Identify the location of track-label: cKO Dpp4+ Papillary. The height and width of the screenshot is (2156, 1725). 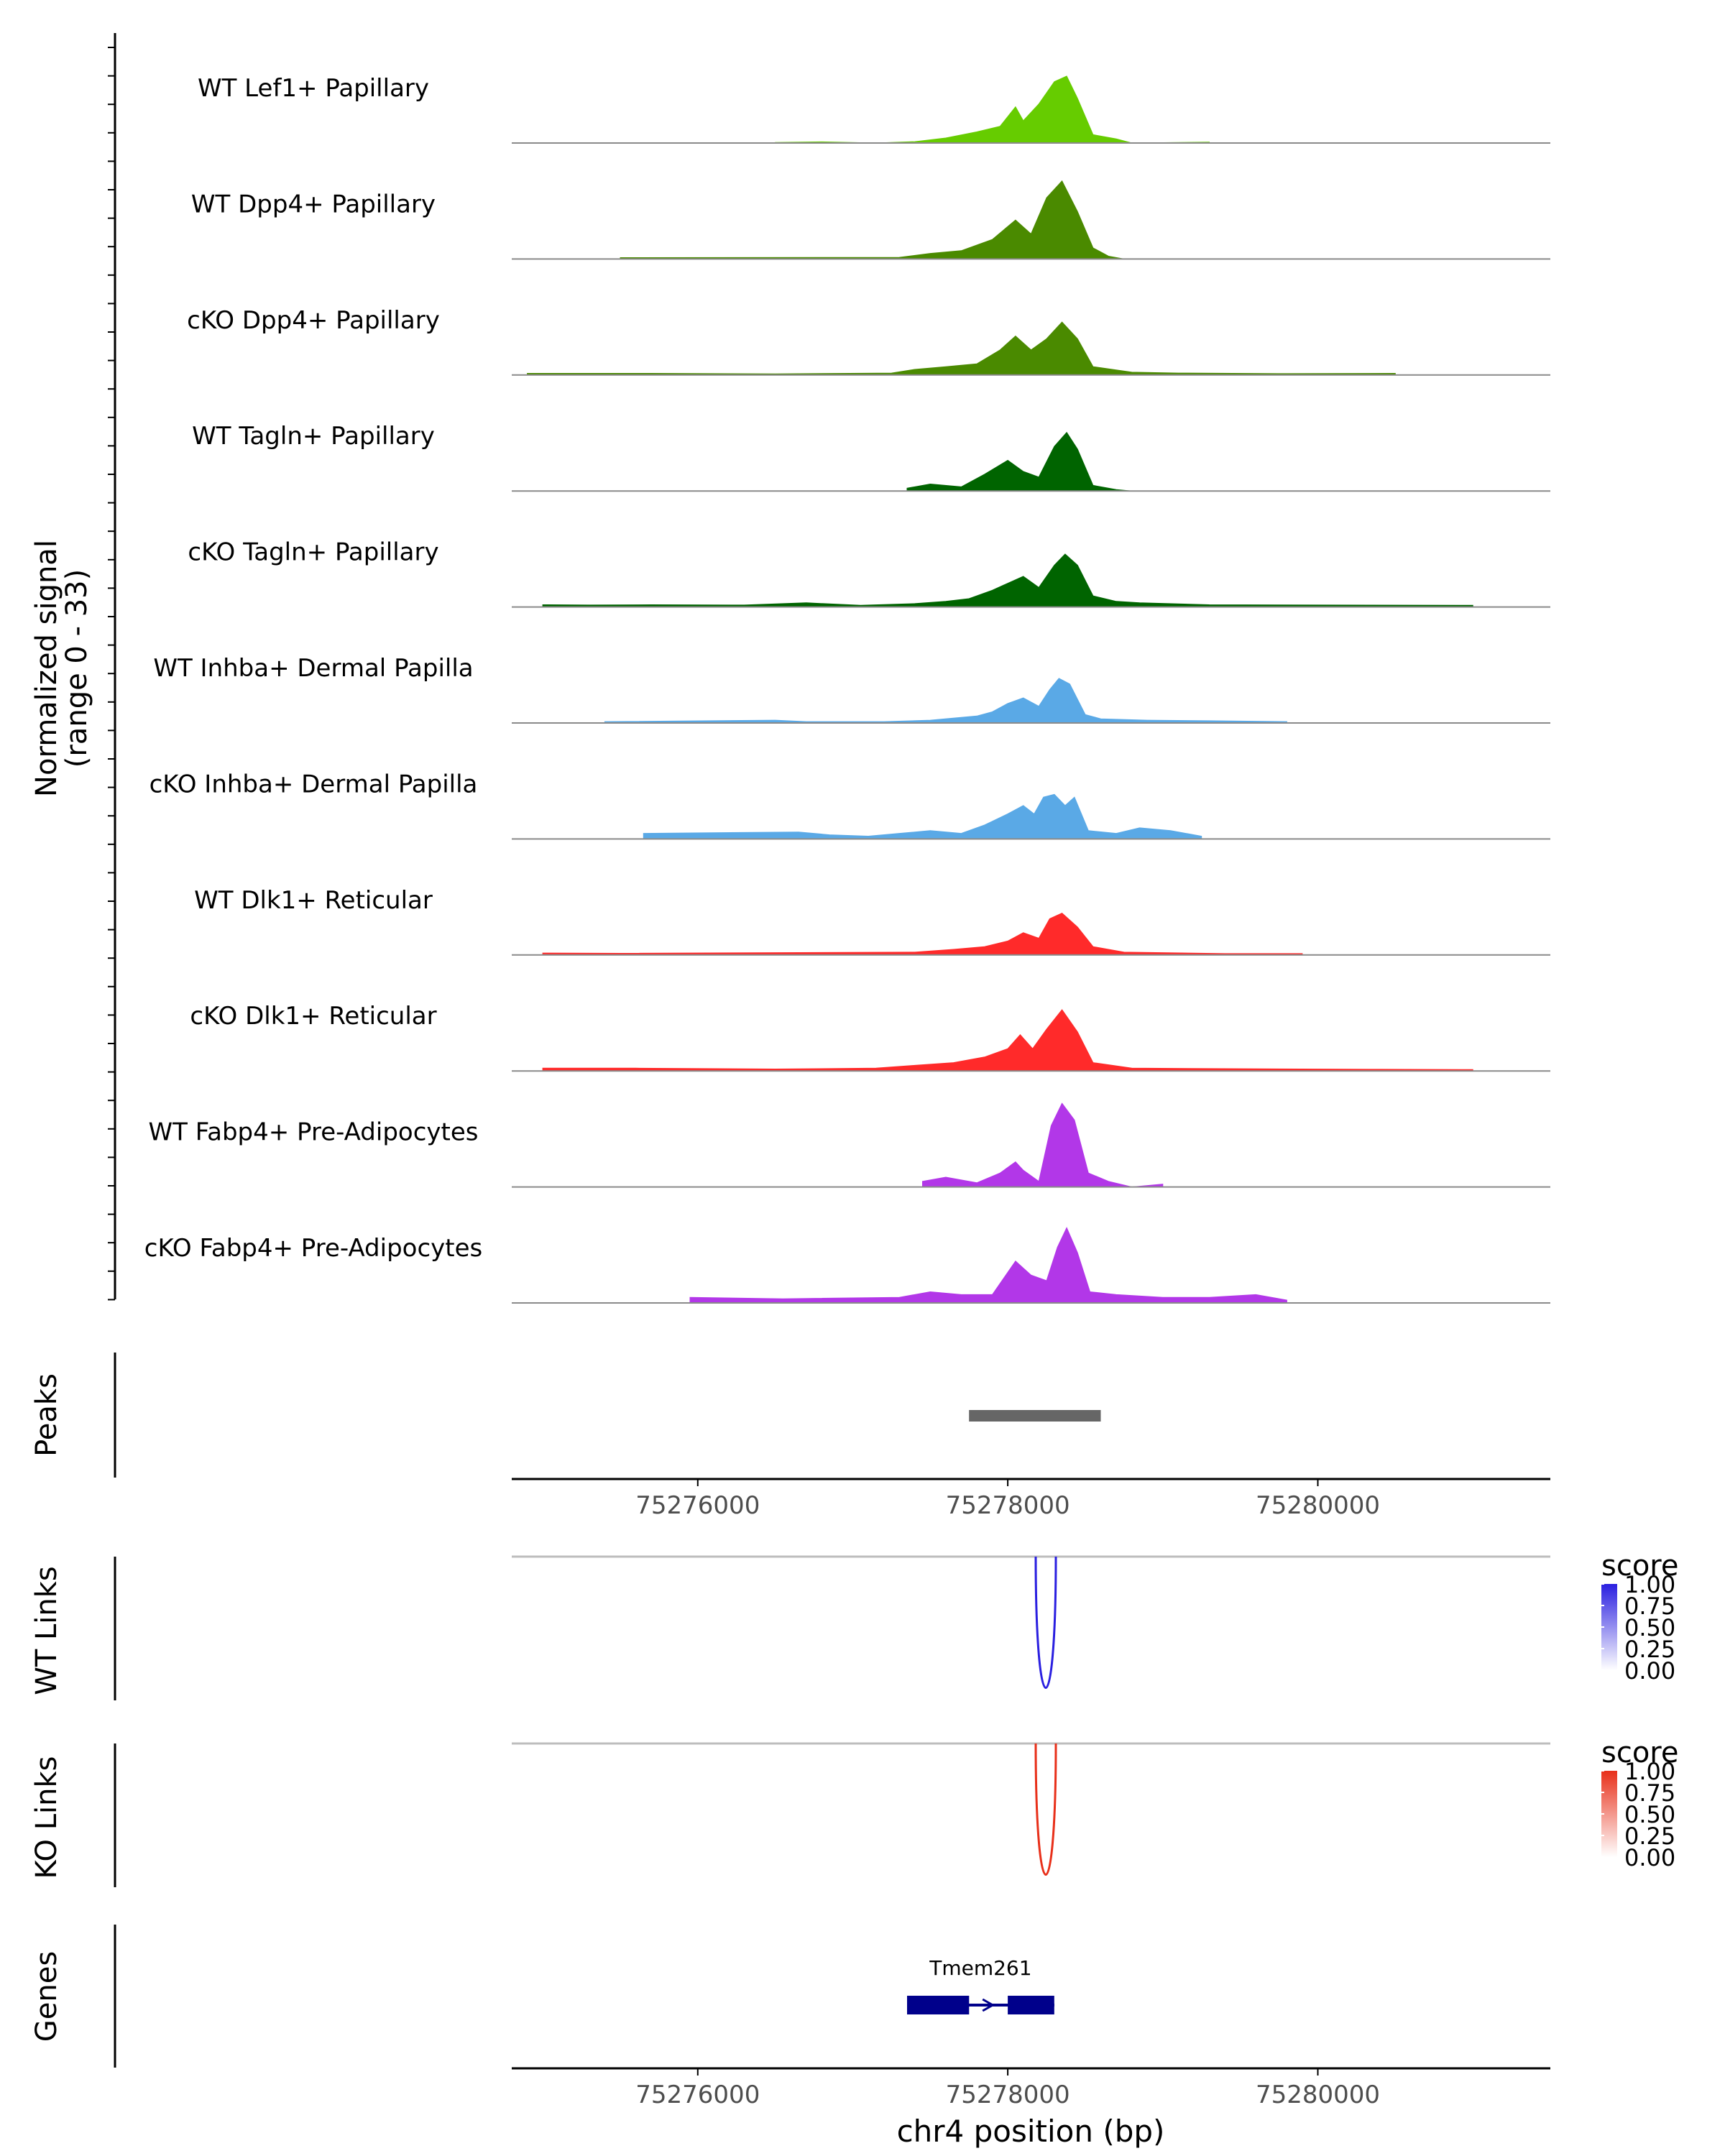
(313, 321).